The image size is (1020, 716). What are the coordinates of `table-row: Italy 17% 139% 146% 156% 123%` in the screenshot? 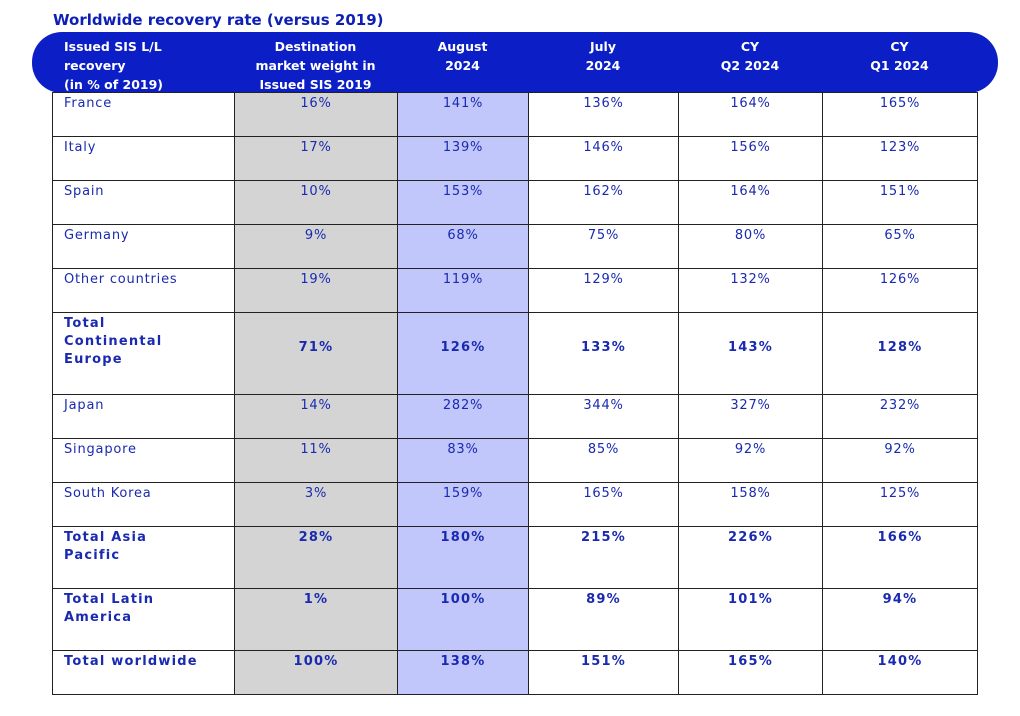 It's located at (515, 158).